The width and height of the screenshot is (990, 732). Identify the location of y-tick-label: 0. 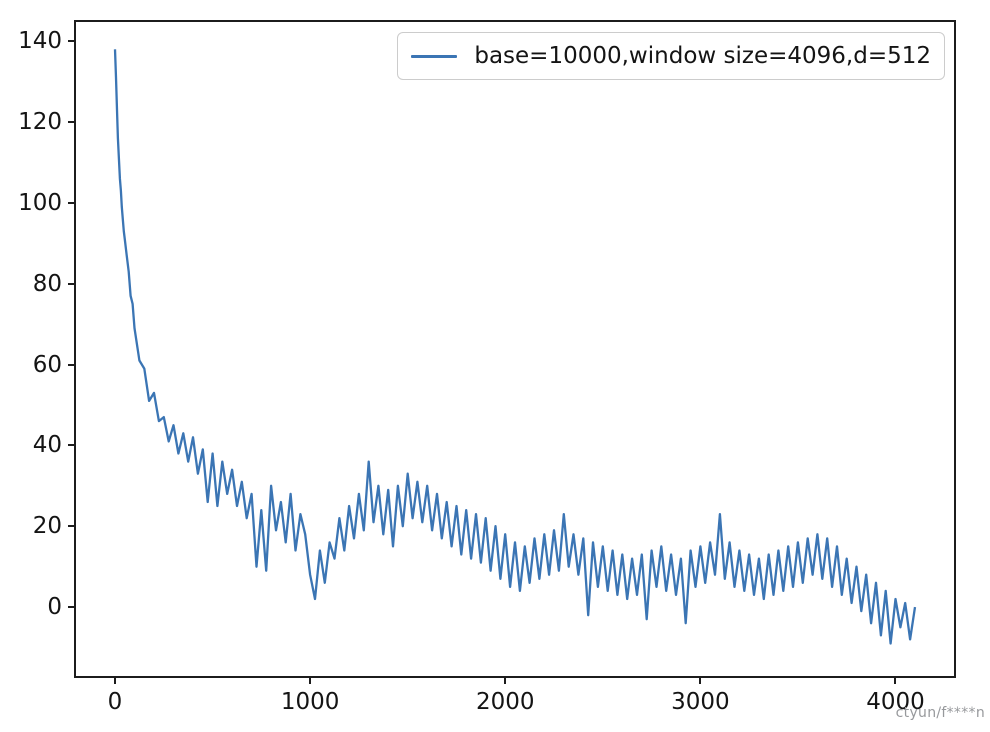
(54, 607).